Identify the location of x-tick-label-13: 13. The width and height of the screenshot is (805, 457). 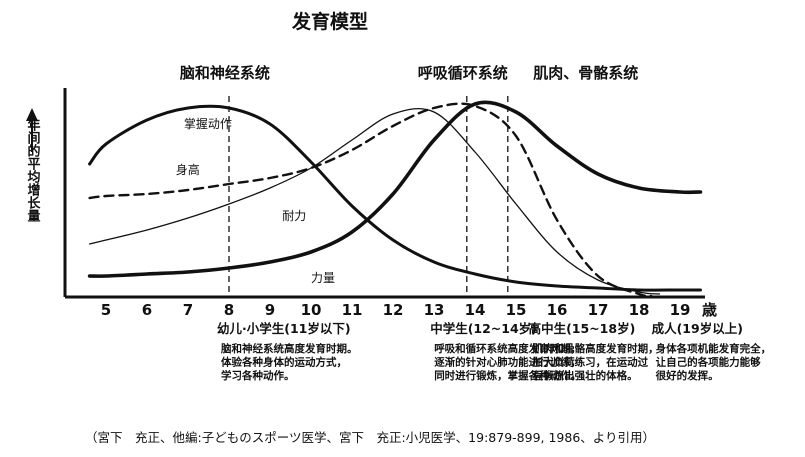
(434, 310).